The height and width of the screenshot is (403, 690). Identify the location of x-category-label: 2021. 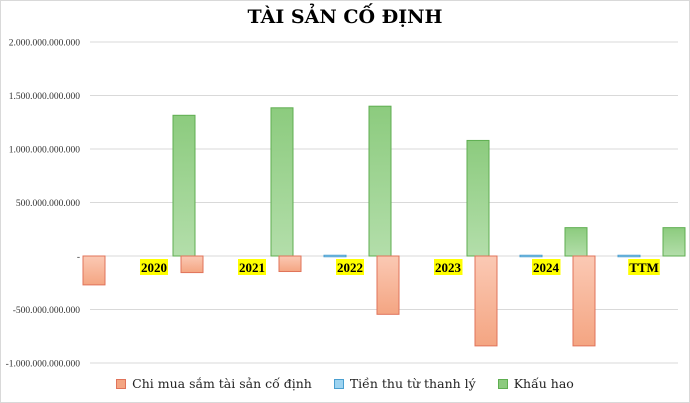
(252, 267).